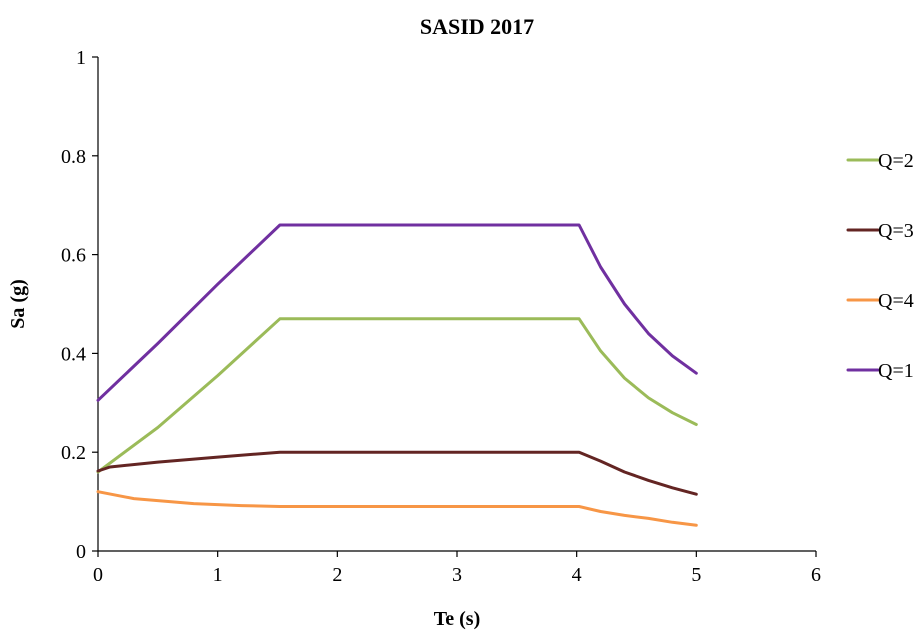 The width and height of the screenshot is (919, 637). Describe the element at coordinates (896, 161) in the screenshot. I see `legend-label: Q=2` at that location.